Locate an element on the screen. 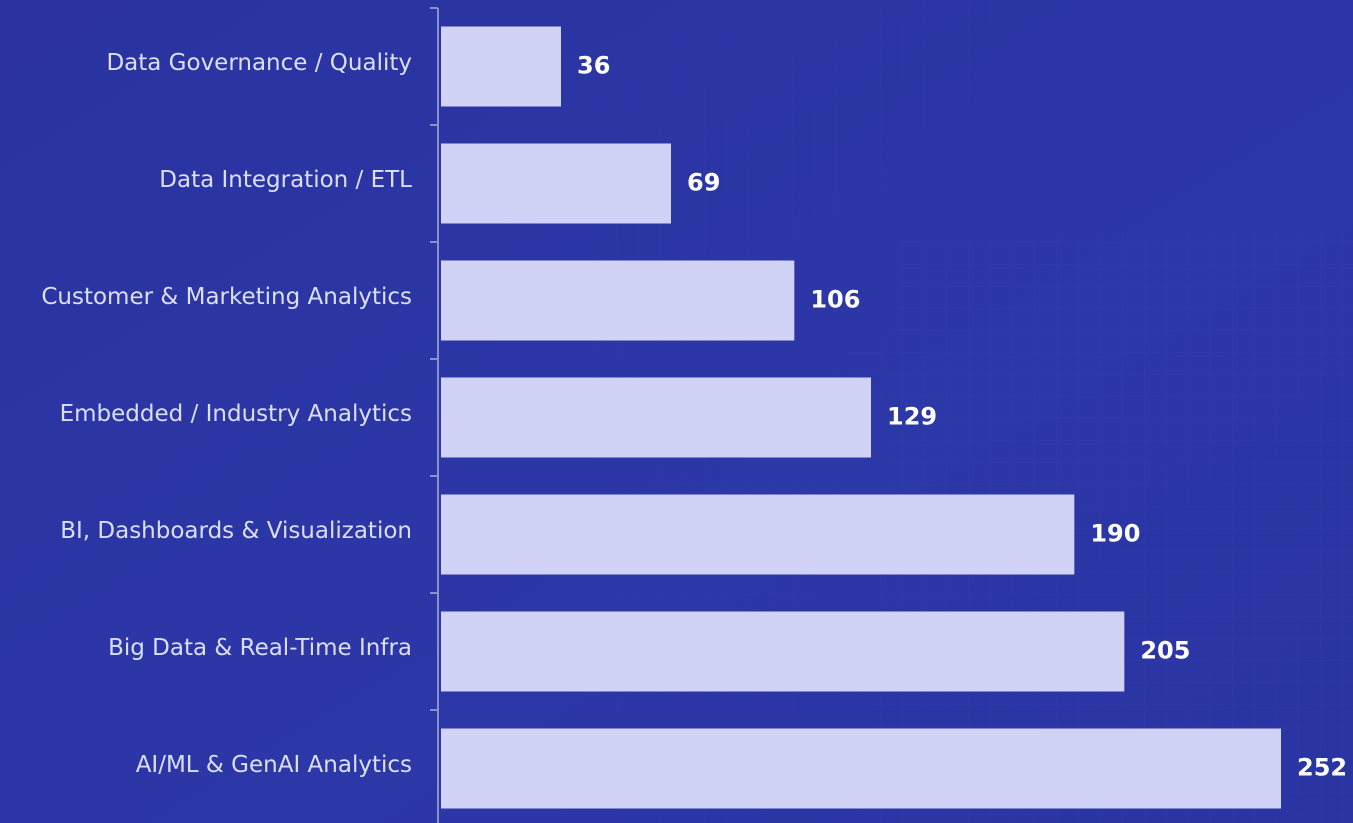 The height and width of the screenshot is (823, 1353). value-label: 36 is located at coordinates (593, 66).